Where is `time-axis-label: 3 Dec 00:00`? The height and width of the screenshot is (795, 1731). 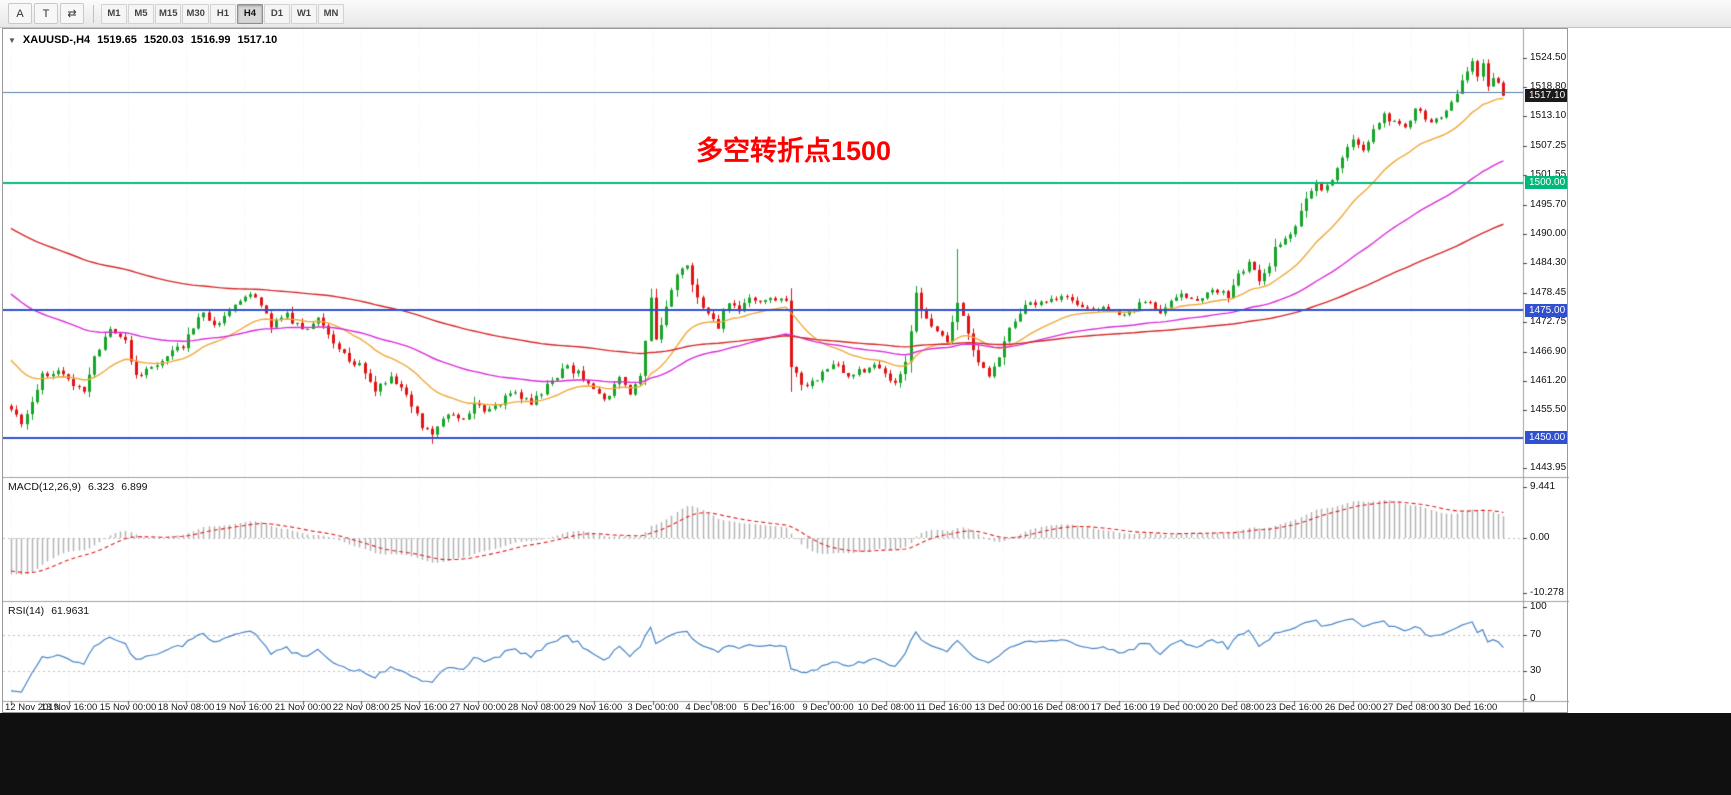
time-axis-label: 3 Dec 00:00 is located at coordinates (653, 707).